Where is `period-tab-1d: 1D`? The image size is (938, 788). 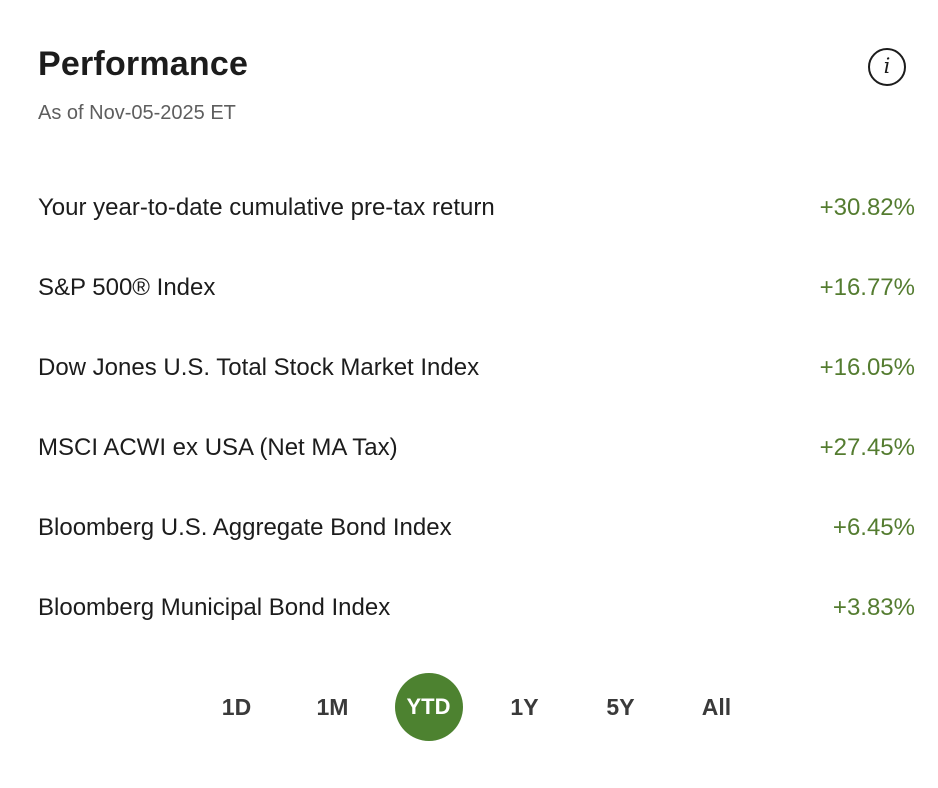
period-tab-1d: 1D is located at coordinates (237, 707).